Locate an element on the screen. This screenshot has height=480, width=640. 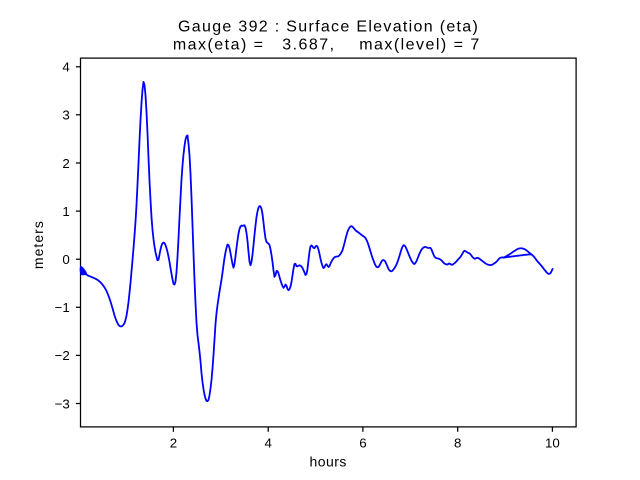
svg-text: 1 is located at coordinates (65, 211).